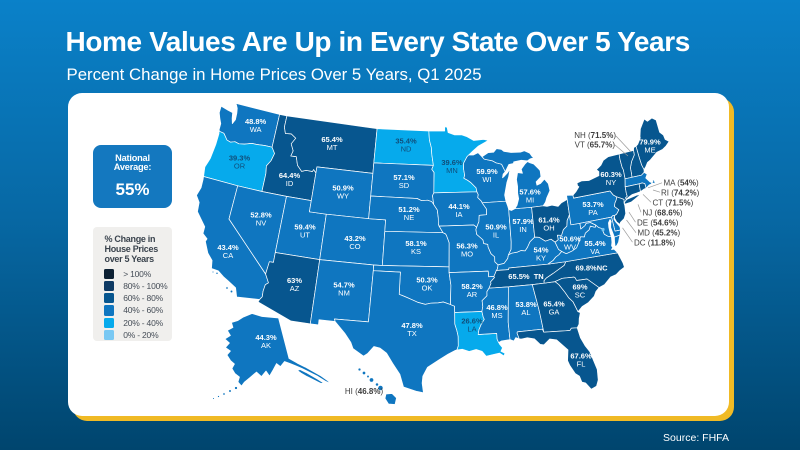  Describe the element at coordinates (458, 214) in the screenshot. I see `svg-text: IA` at that location.